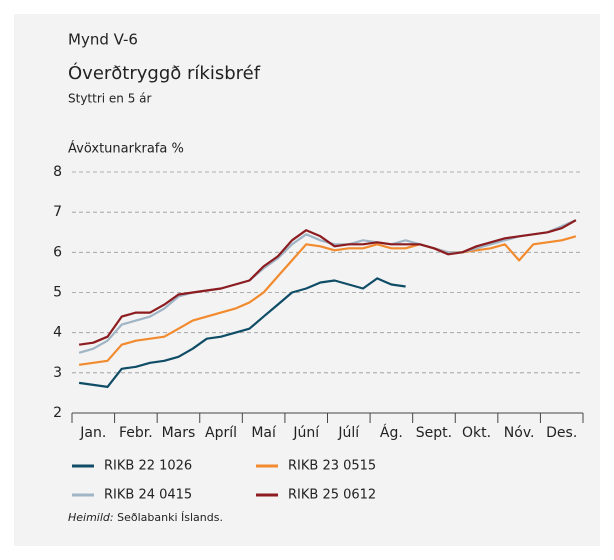  Describe the element at coordinates (148, 495) in the screenshot. I see `legend-label: RIKB 24 0415` at that location.